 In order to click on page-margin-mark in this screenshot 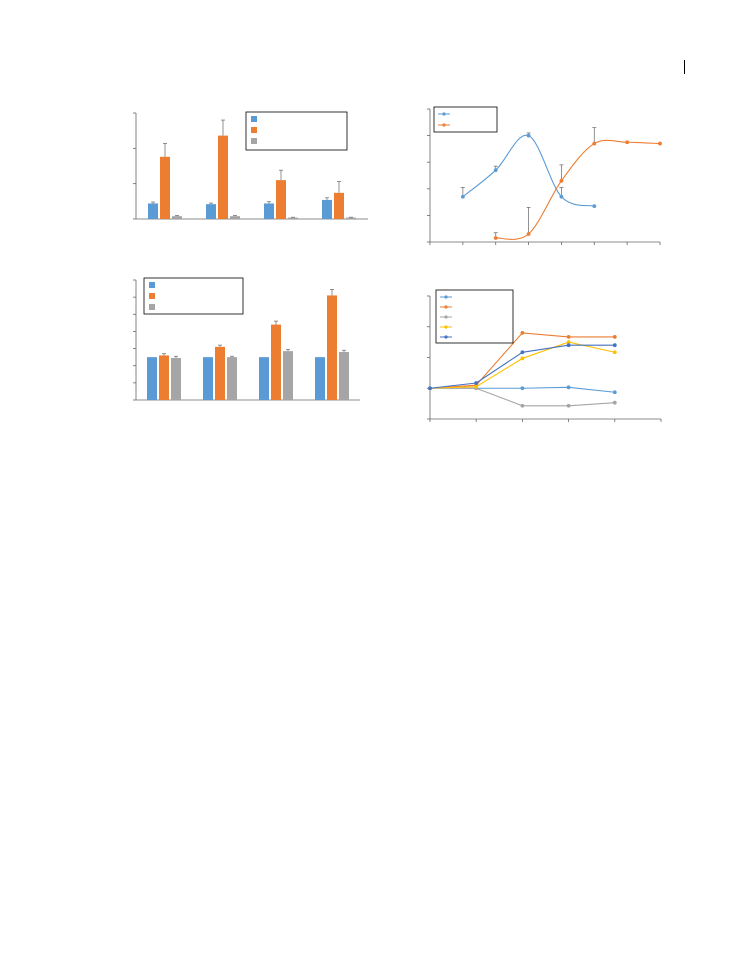, I will do `click(684, 67)`.